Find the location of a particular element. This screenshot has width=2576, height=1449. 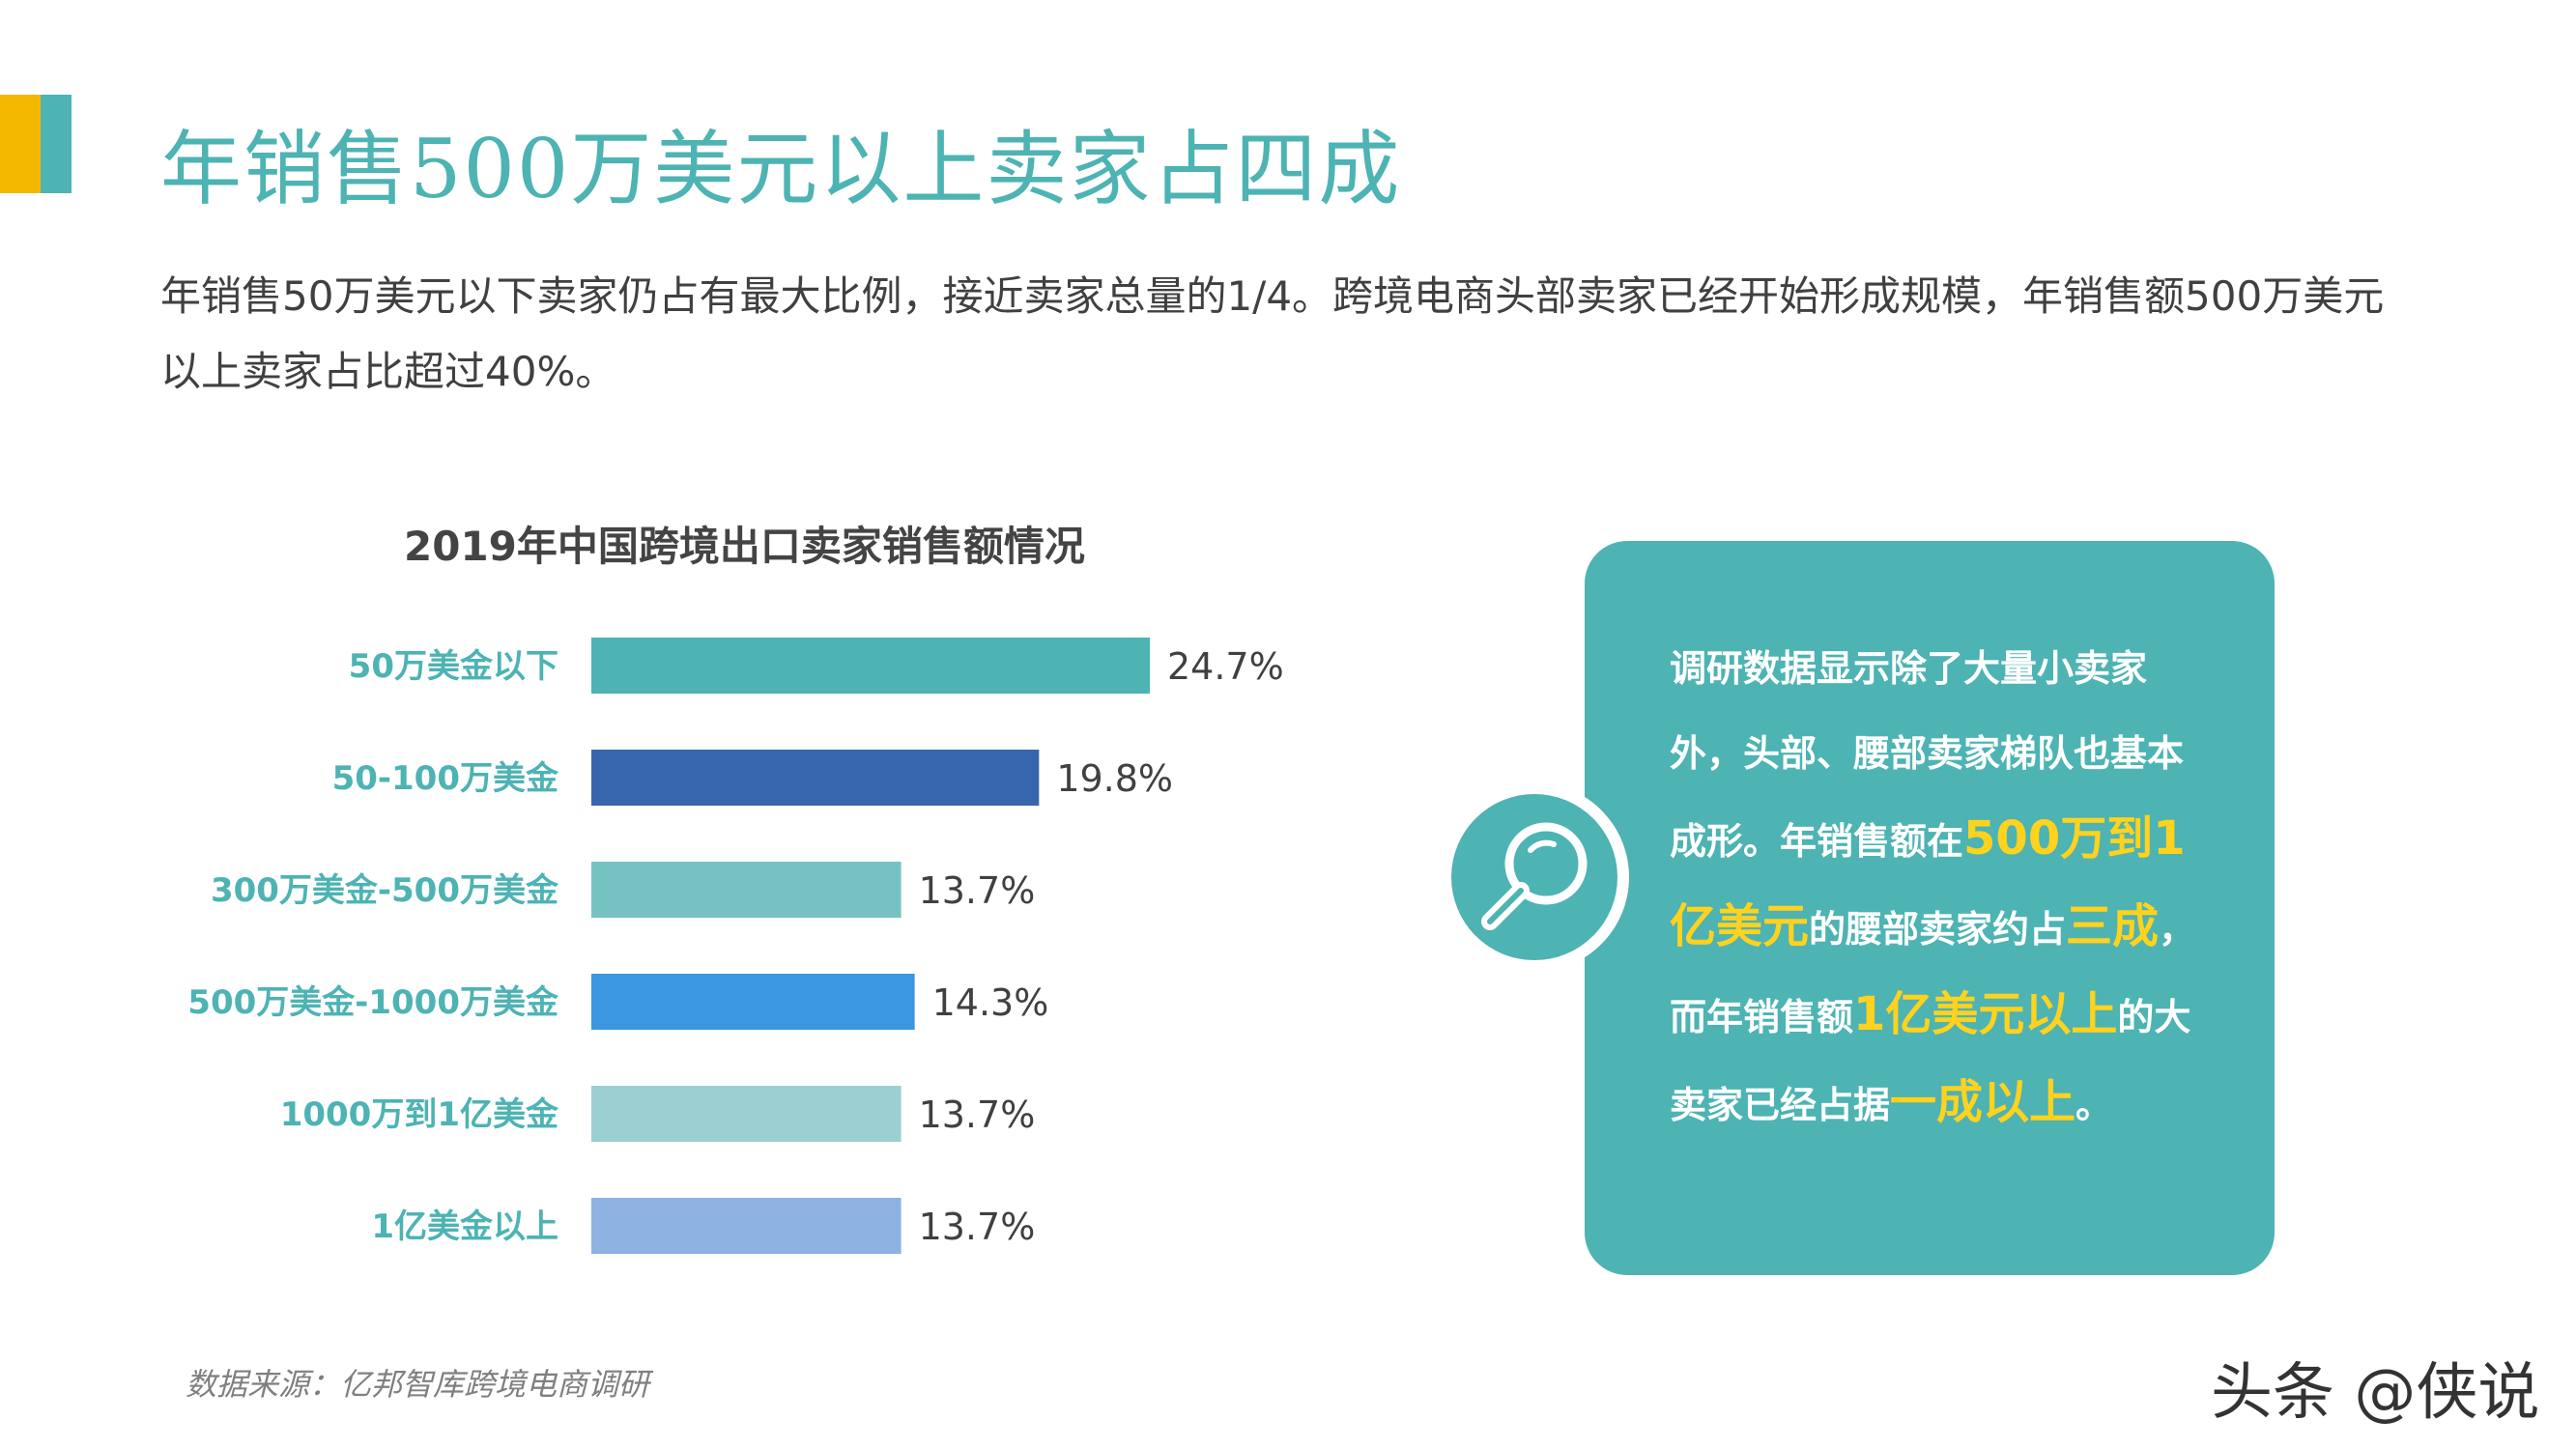

info-text-part: 。 is located at coordinates (2094, 1105).